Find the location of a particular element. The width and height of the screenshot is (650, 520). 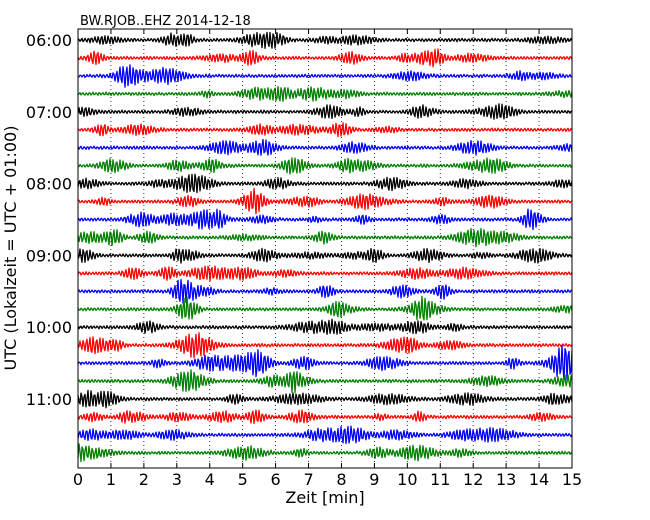

chart-title: BW.RJOB..EHZ 2014-12-18 is located at coordinates (165, 21).